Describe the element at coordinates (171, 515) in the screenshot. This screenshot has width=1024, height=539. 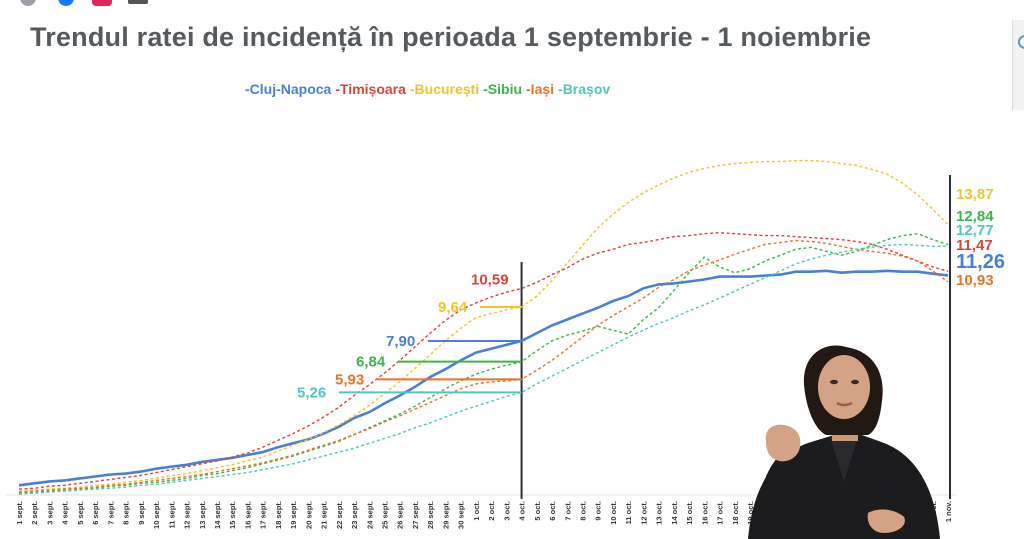
I see `x-tick-label: 11 sept.` at that location.